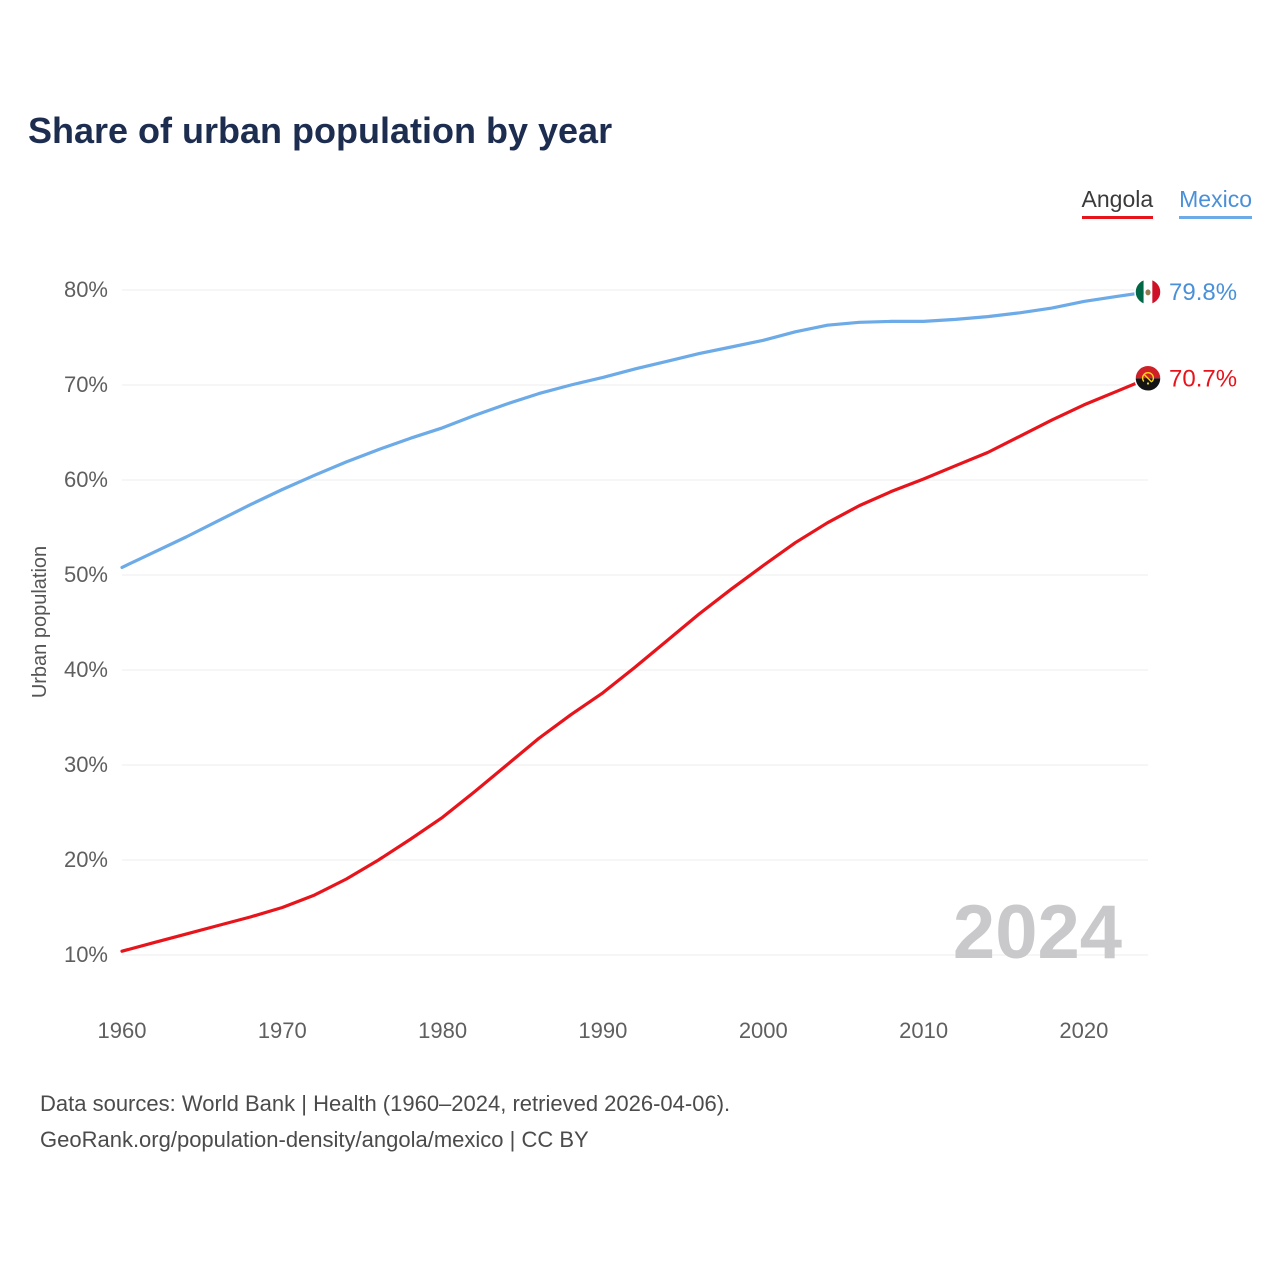 The width and height of the screenshot is (1280, 1280). I want to click on y-tick-label: 20%, so click(86, 859).